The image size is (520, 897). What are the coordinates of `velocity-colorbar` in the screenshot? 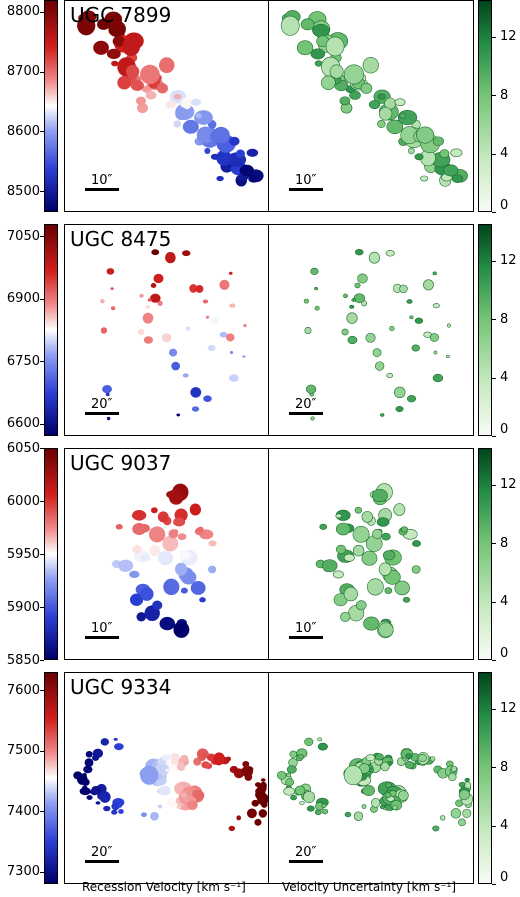 It's located at (51, 330).